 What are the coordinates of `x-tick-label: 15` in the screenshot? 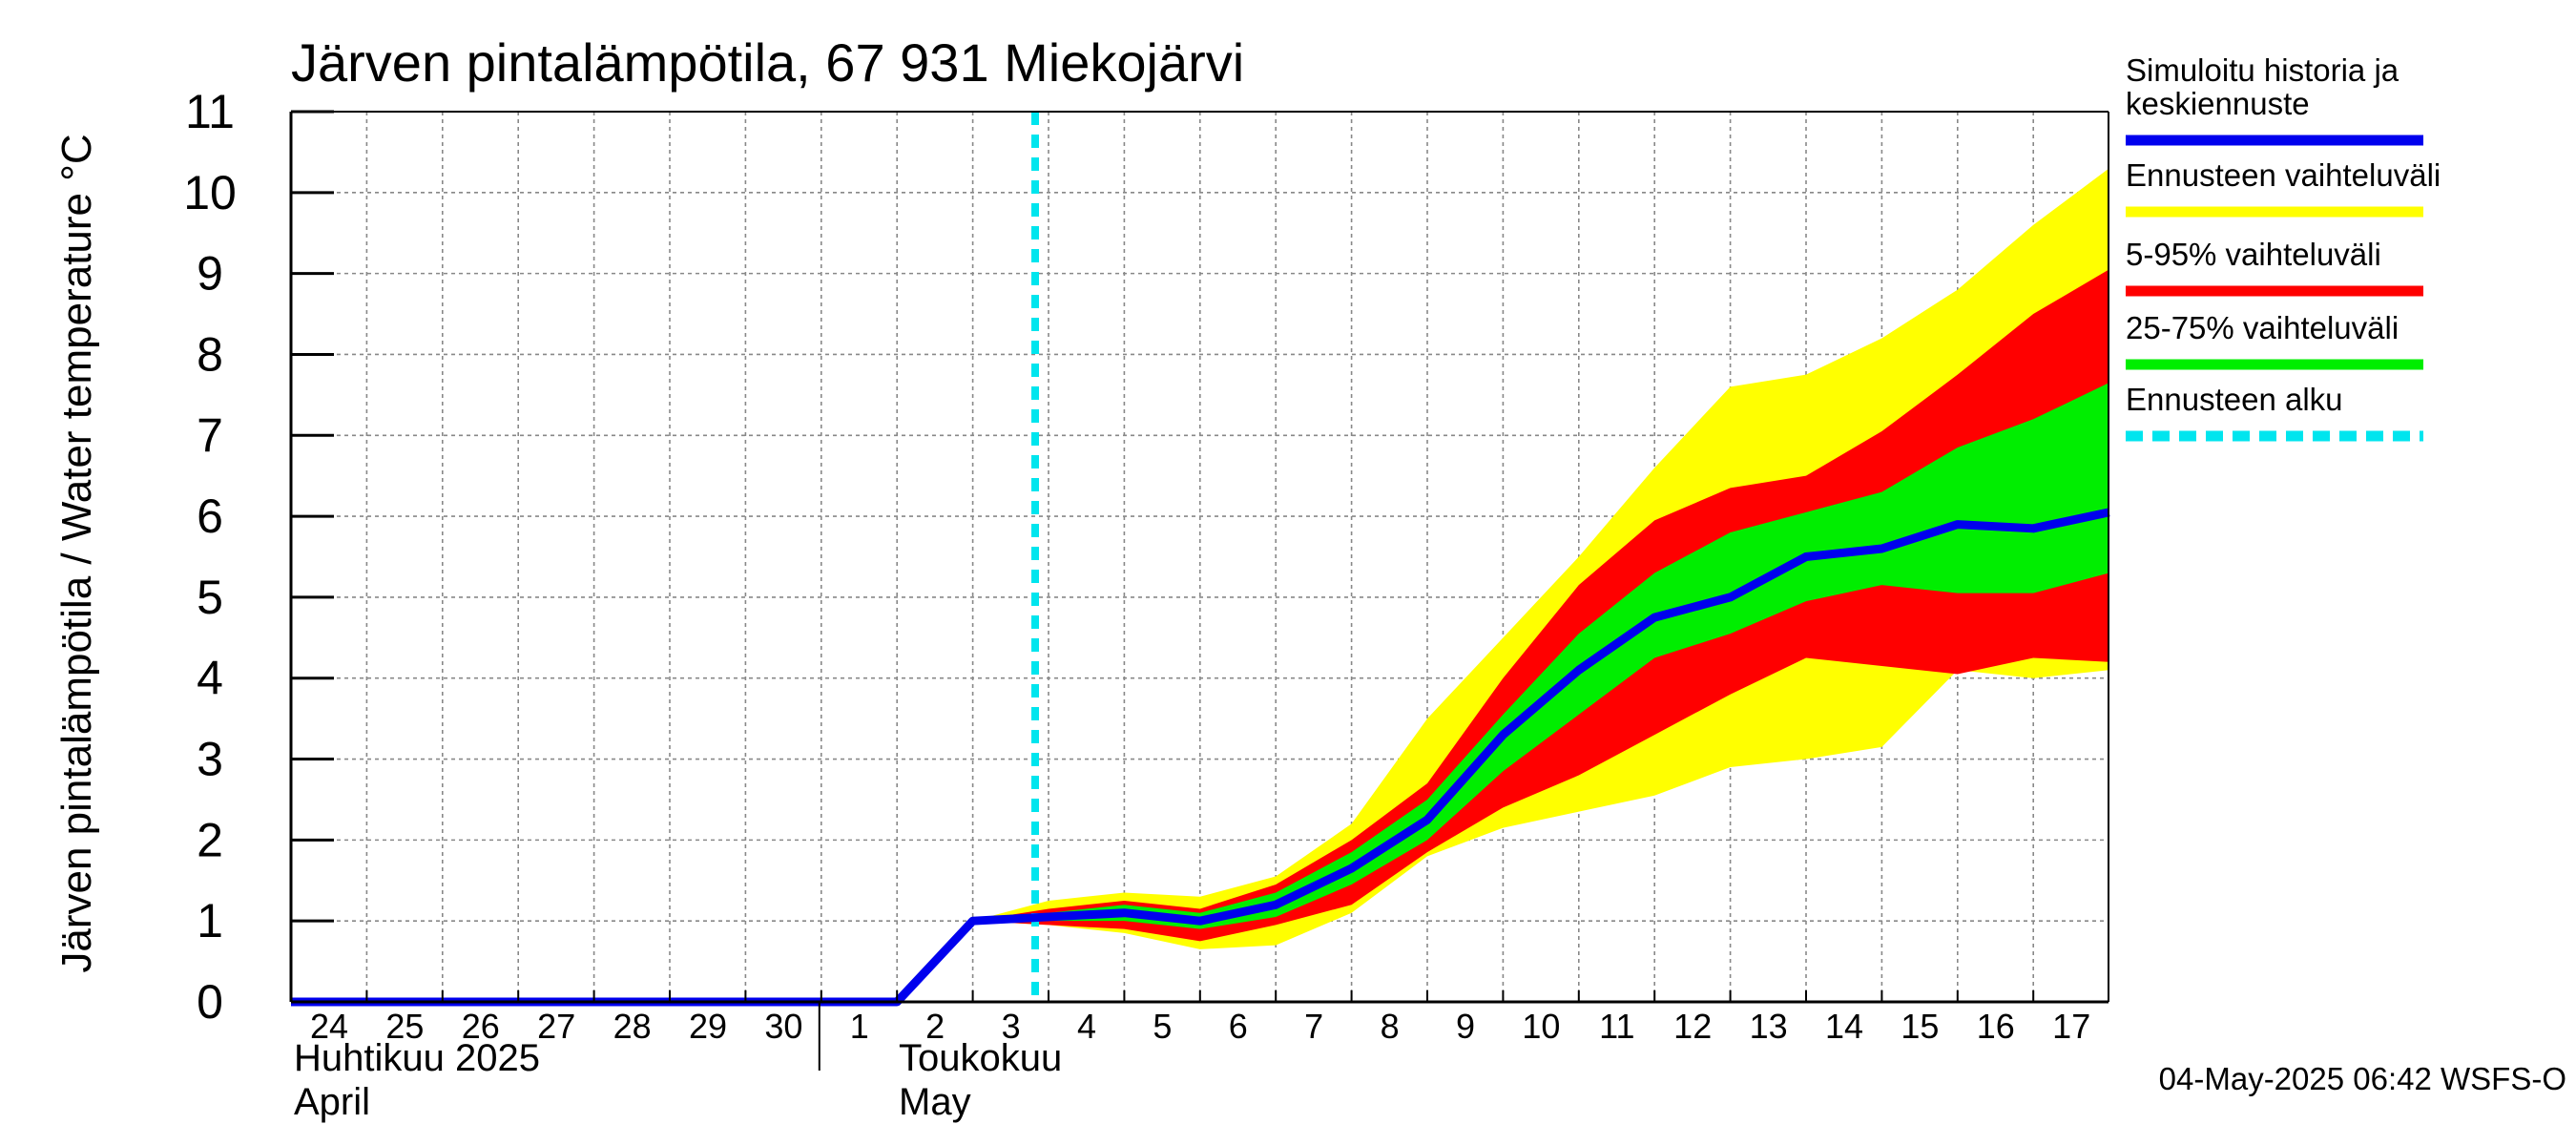 It's located at (1920, 1026).